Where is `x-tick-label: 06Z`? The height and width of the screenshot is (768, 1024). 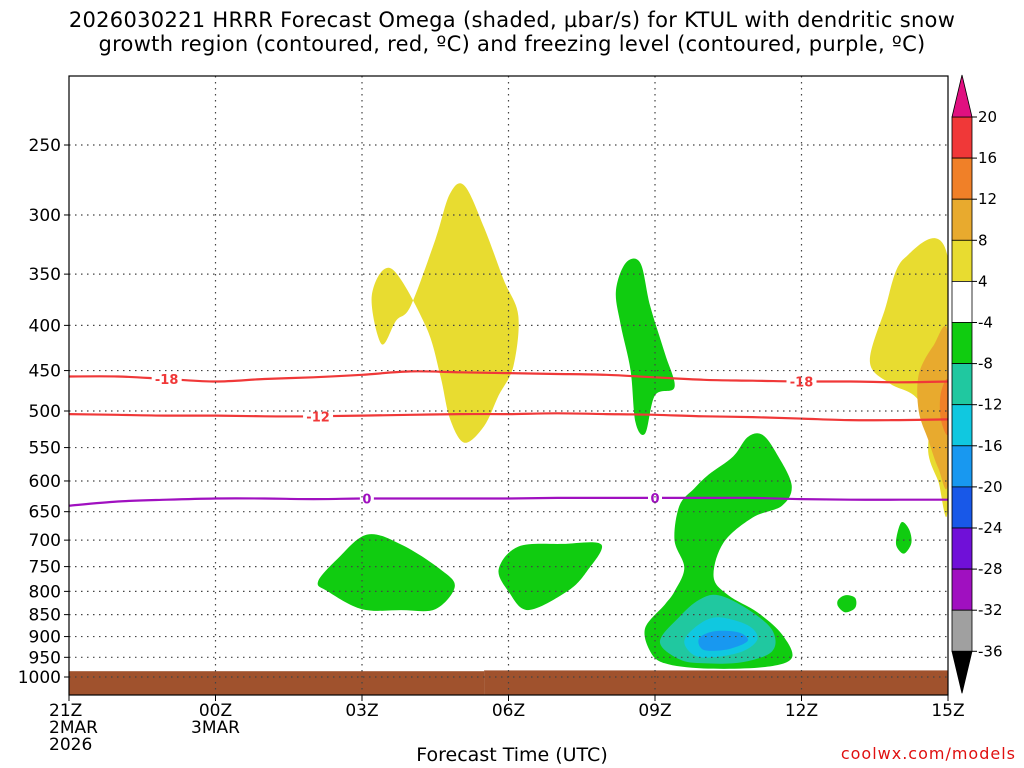
x-tick-label: 06Z is located at coordinates (508, 711).